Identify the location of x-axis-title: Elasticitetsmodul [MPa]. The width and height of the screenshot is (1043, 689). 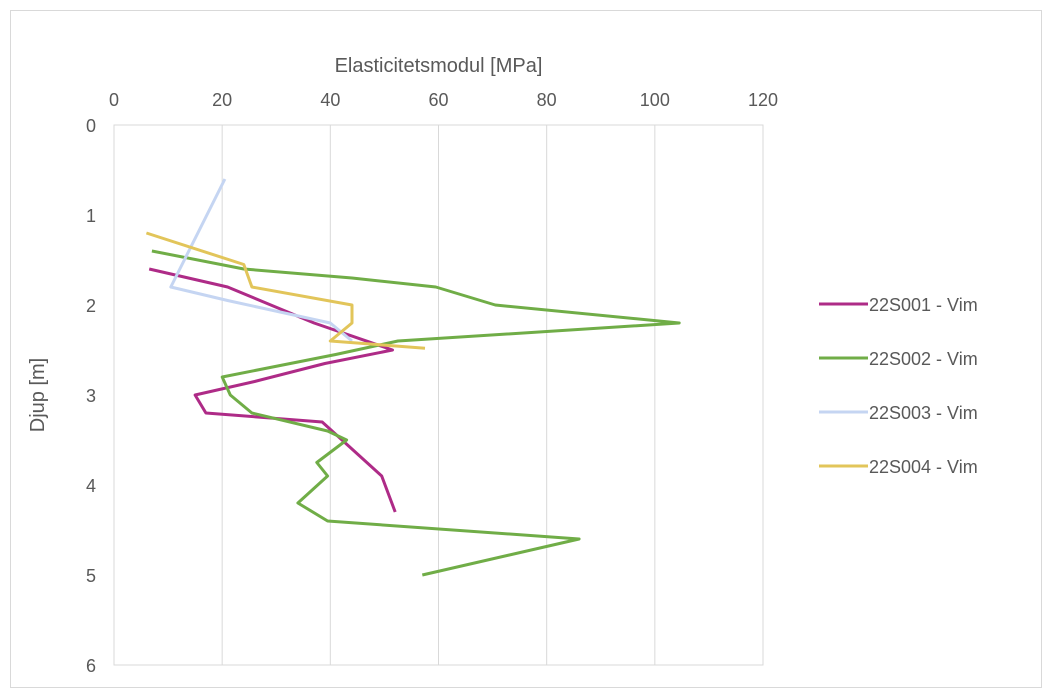
(439, 66).